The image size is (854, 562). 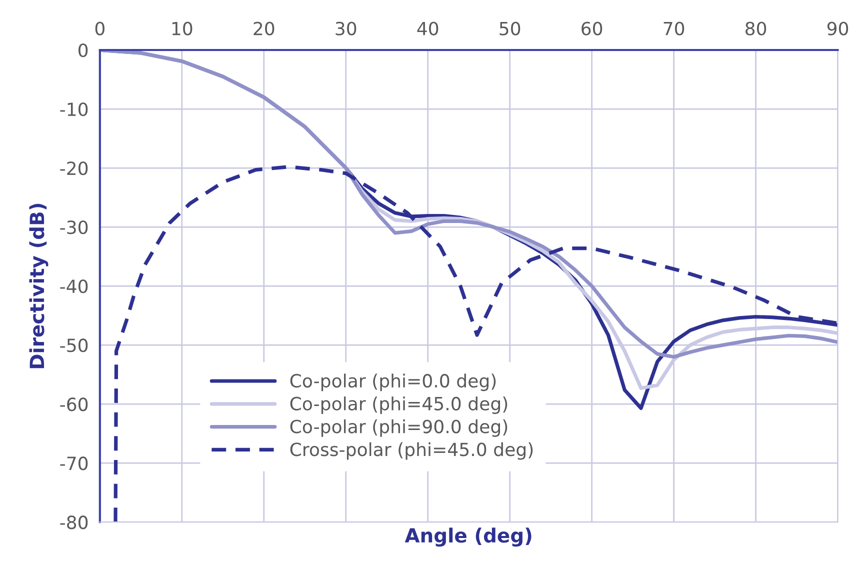 What do you see at coordinates (83, 50) in the screenshot?
I see `y-tick-label: 0` at bounding box center [83, 50].